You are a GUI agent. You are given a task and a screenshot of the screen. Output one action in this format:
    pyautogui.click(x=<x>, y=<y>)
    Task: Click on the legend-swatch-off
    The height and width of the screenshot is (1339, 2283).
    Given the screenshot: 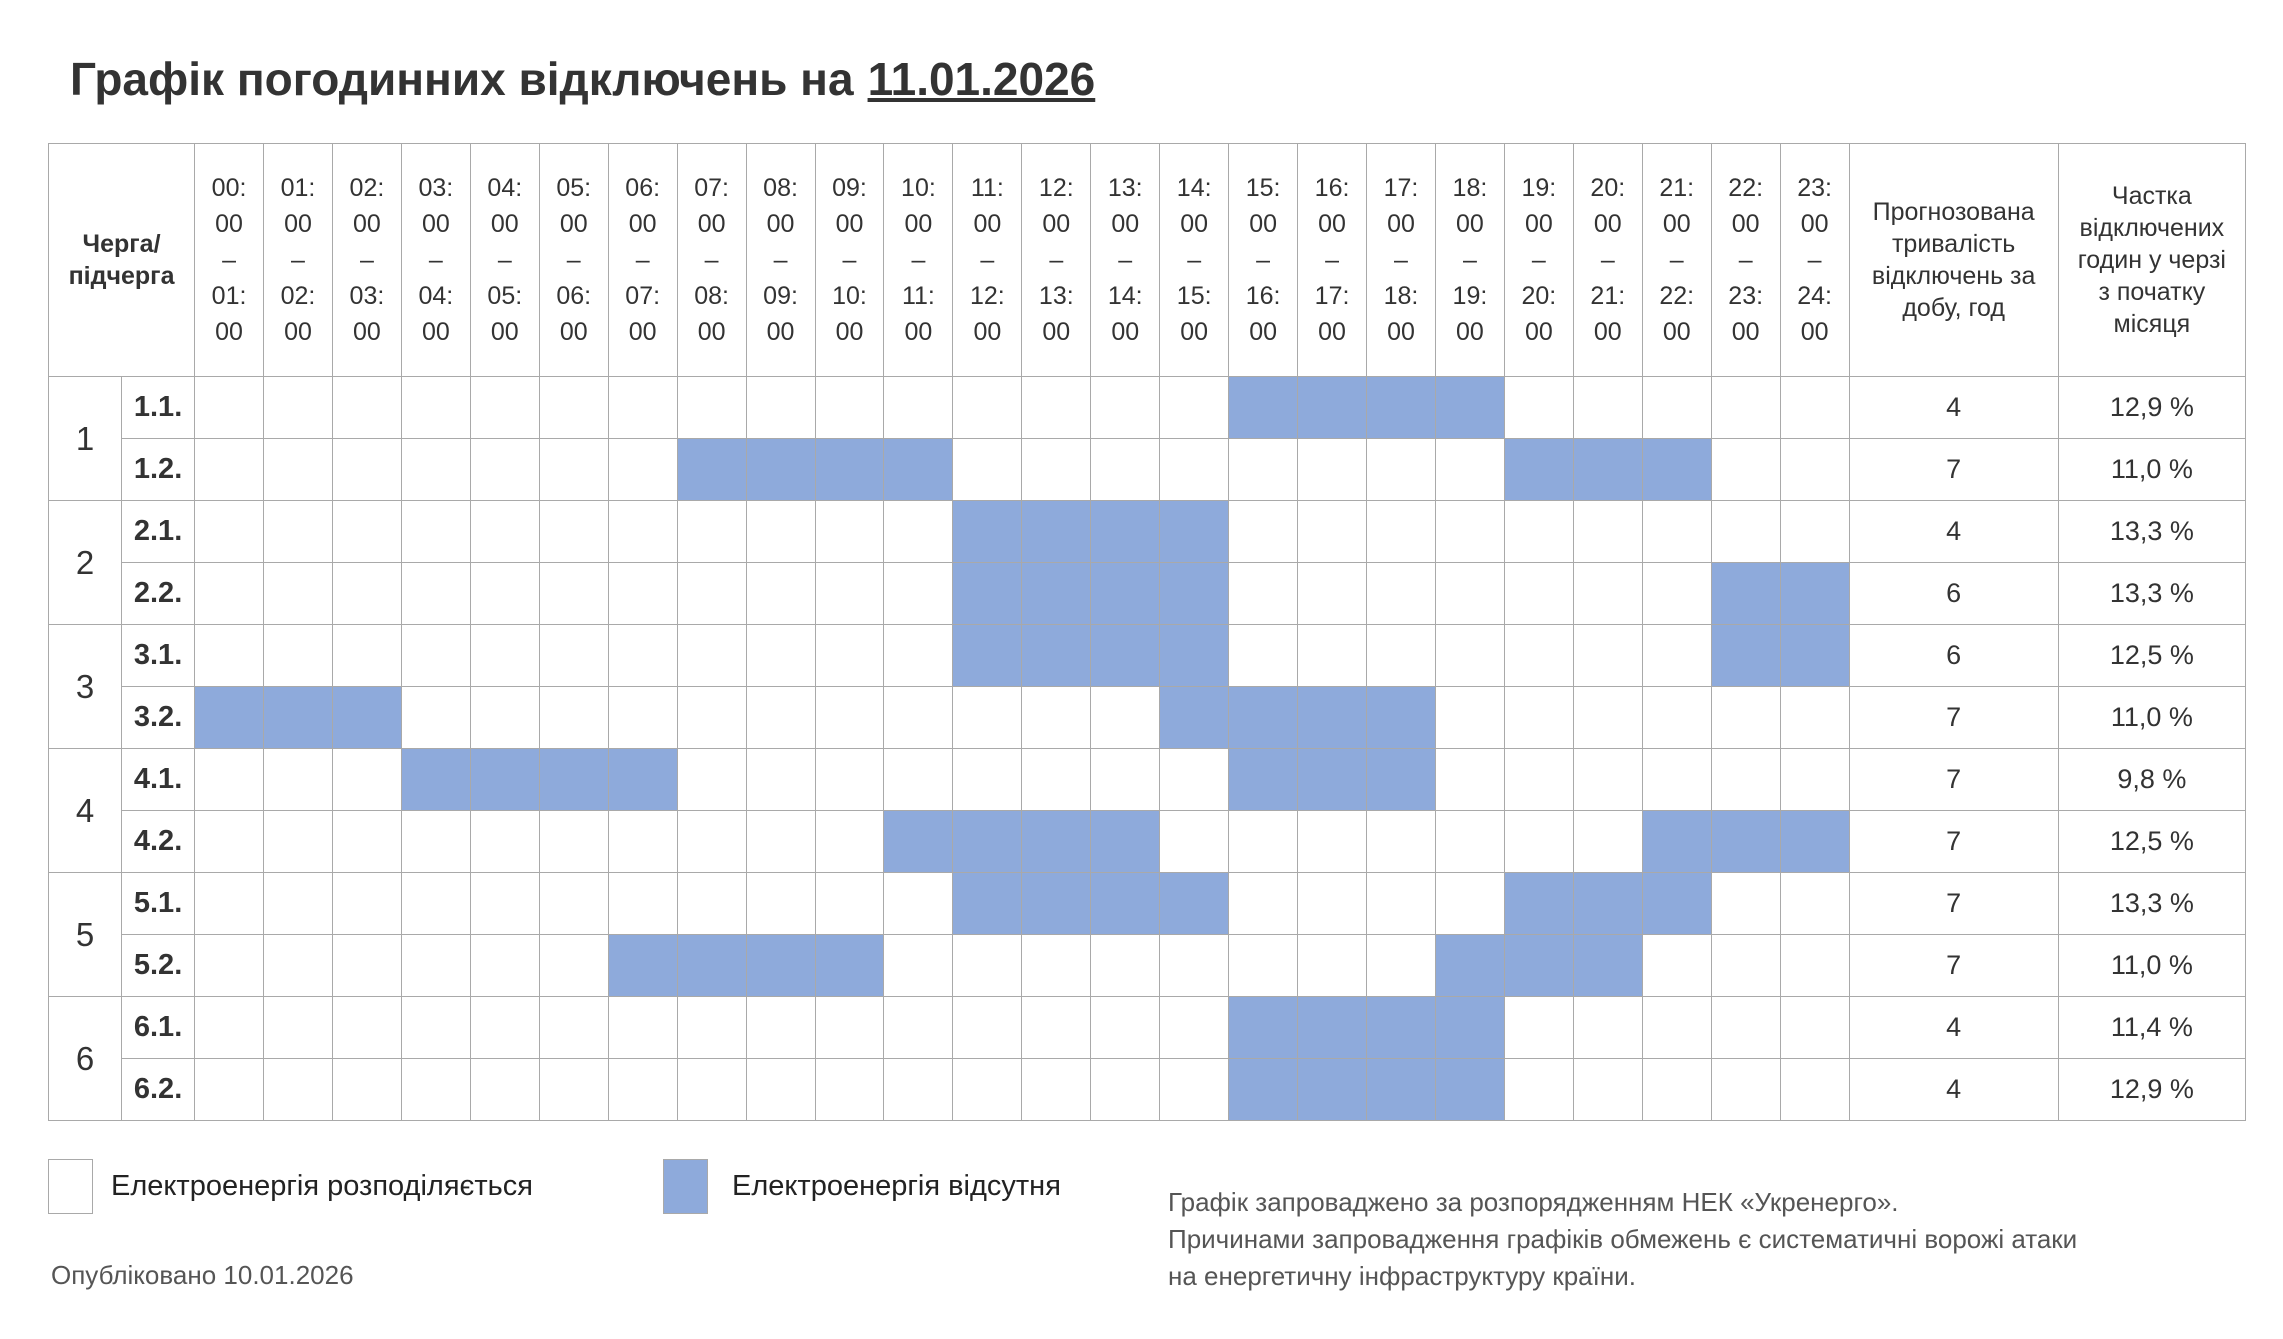 What is the action you would take?
    pyautogui.click(x=685, y=1186)
    